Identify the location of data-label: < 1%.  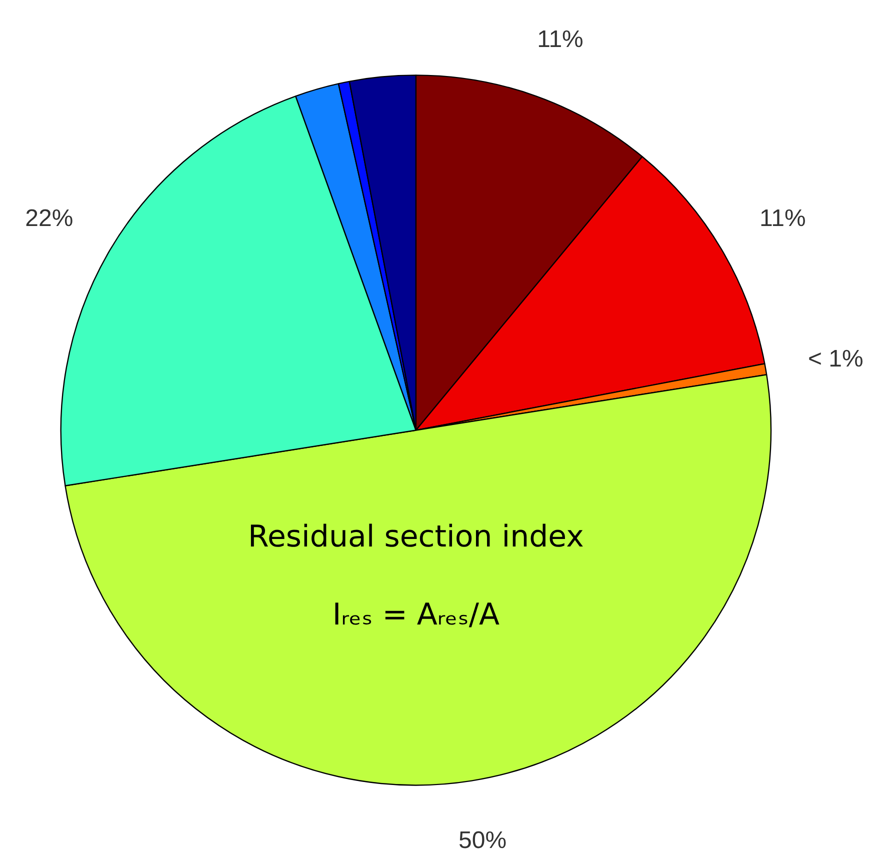
(836, 358).